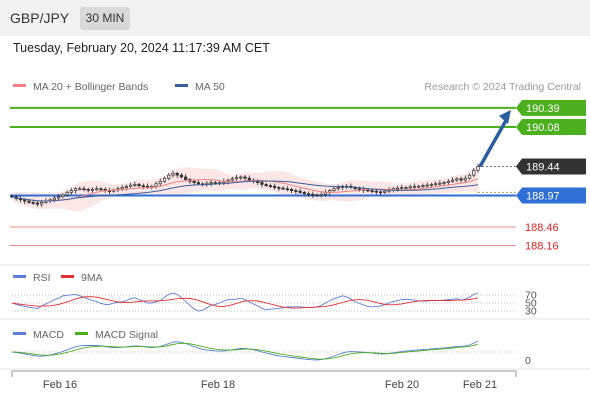 The height and width of the screenshot is (400, 590). What do you see at coordinates (543, 168) in the screenshot?
I see `level-label-189.44: 189.44` at bounding box center [543, 168].